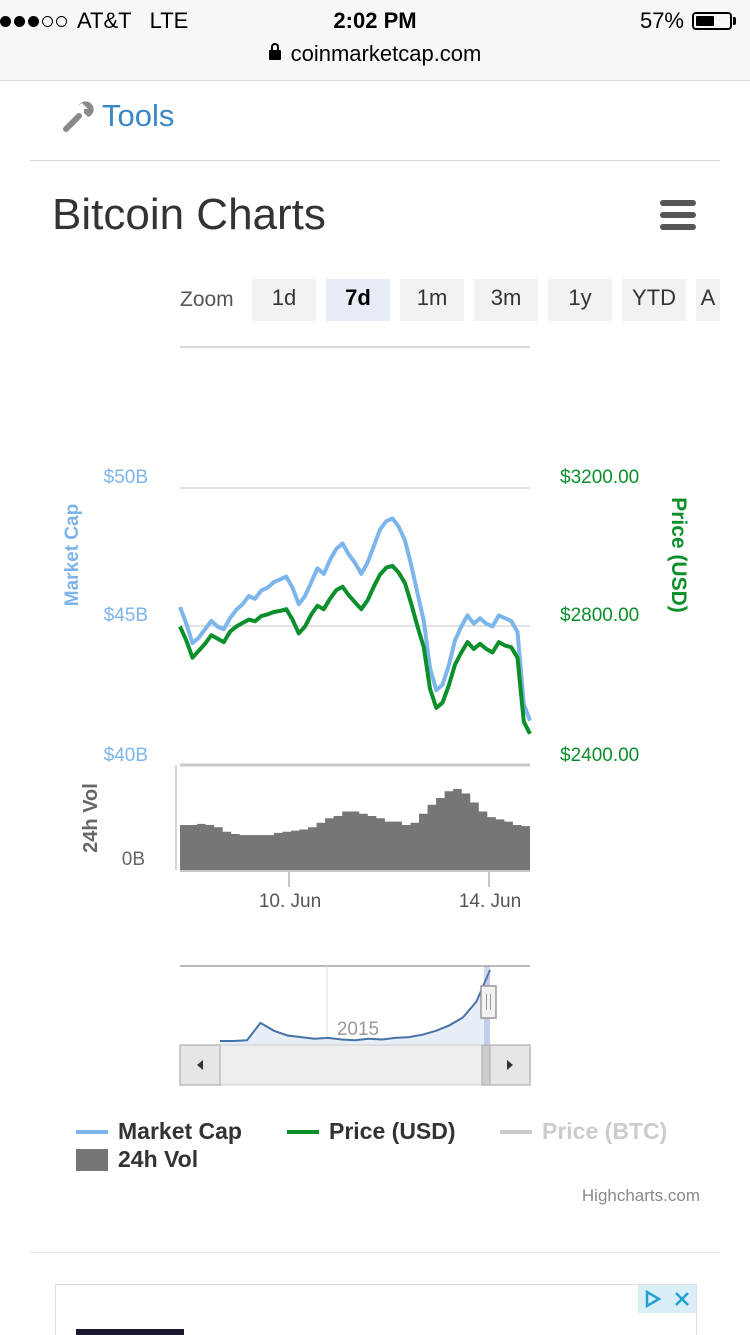  I want to click on y-axis-label-price-0: $3200.00, so click(599, 477).